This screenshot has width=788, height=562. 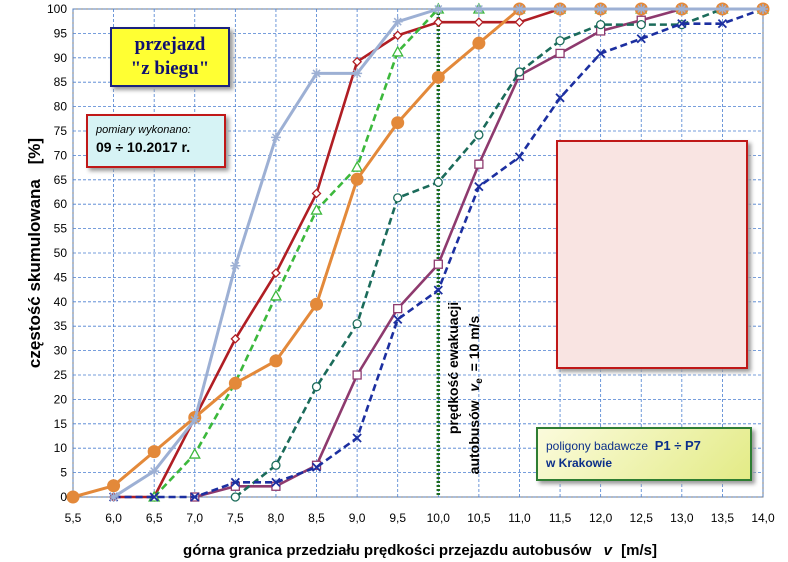 I want to click on x-tick-label: 13,0, so click(x=682, y=518).